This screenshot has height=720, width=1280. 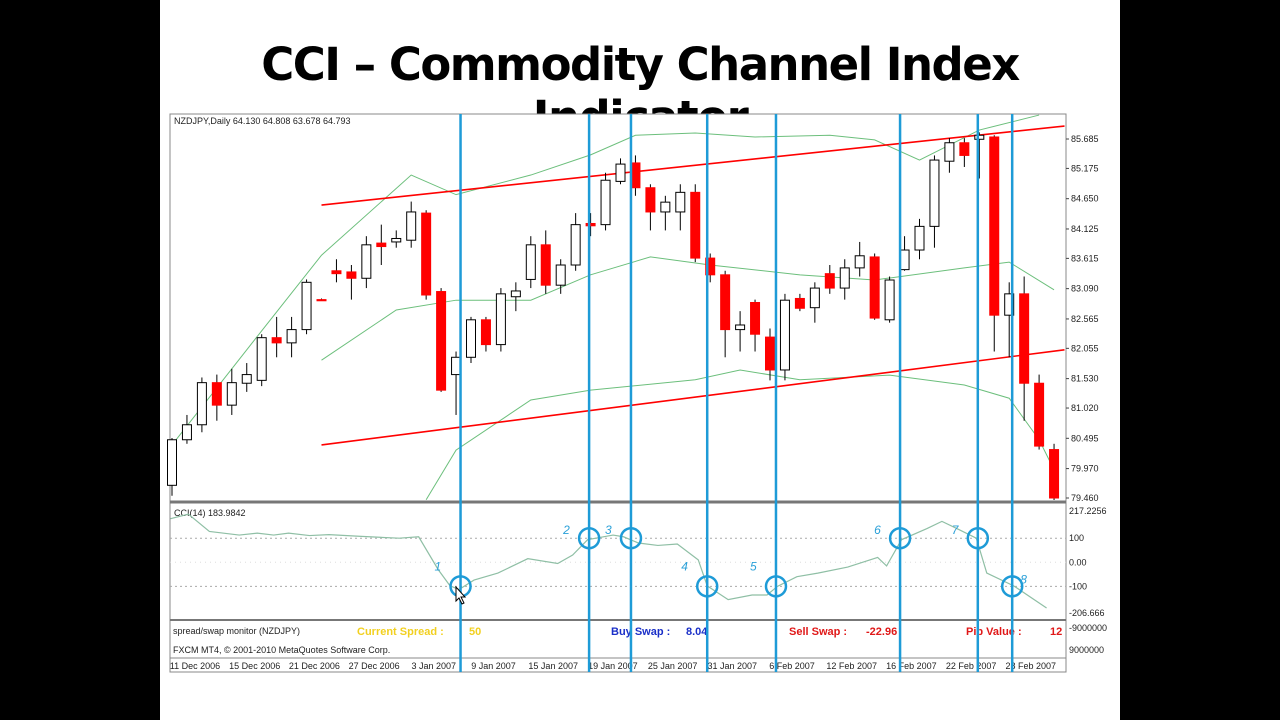 What do you see at coordinates (1085, 438) in the screenshot?
I see `price-tick-label: 80.495` at bounding box center [1085, 438].